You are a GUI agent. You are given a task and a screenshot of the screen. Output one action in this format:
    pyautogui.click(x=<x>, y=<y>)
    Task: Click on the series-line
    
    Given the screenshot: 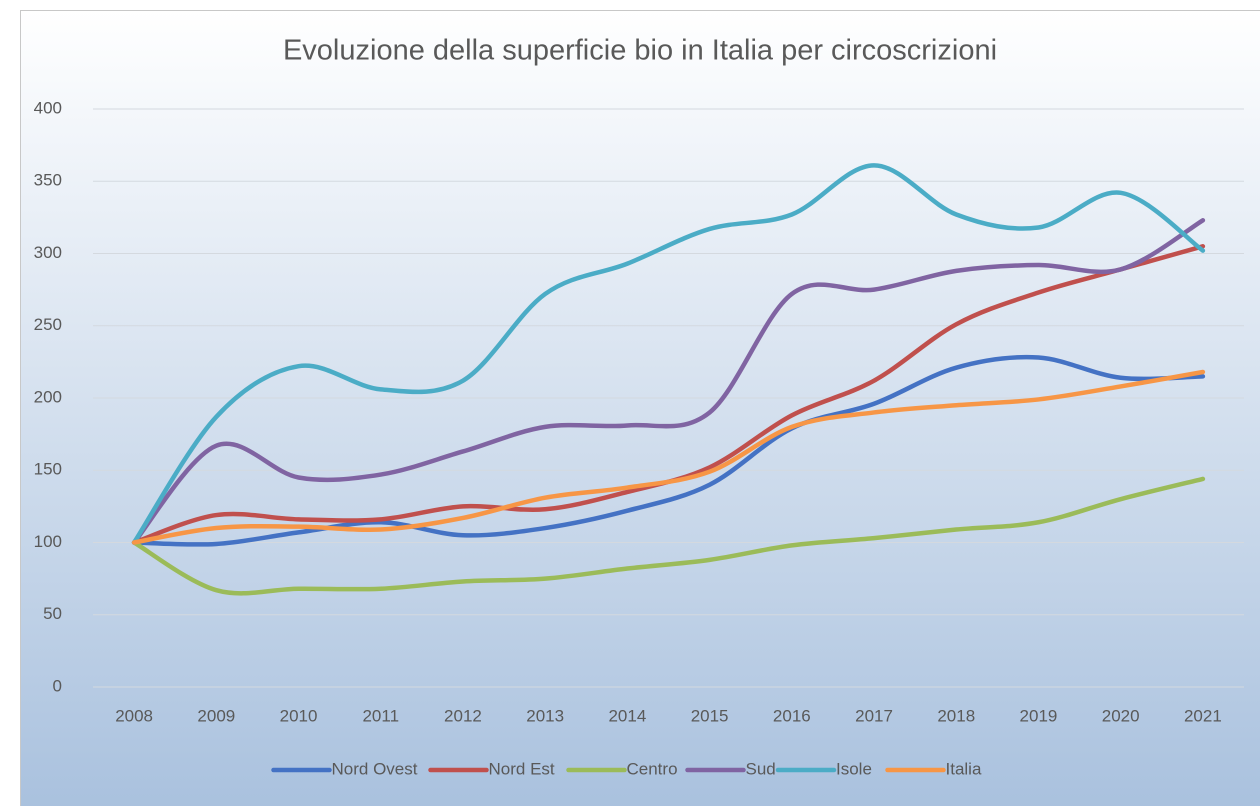 What is the action you would take?
    pyautogui.click(x=668, y=536)
    